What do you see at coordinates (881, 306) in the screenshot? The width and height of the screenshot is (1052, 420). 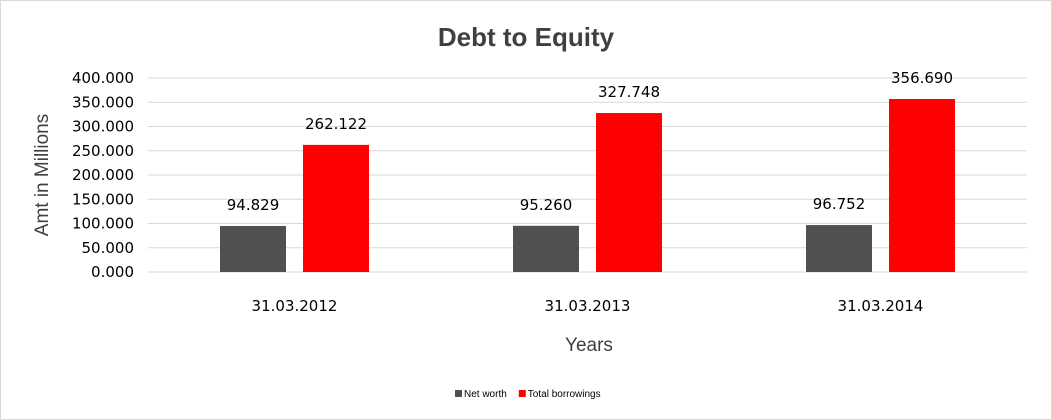 I see `x-tick-label: 31.03.2014` at bounding box center [881, 306].